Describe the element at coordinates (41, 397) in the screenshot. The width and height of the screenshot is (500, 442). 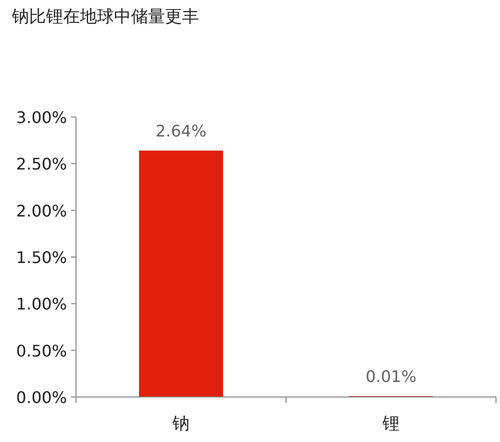
I see `ytick: 0.00%` at that location.